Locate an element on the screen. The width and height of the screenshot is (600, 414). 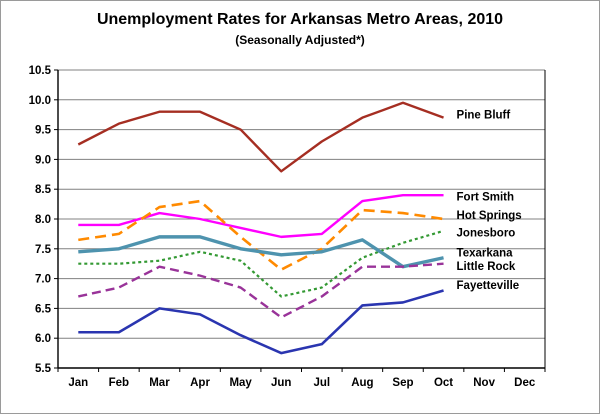
legend-label-jonesboro: Jonesboro is located at coordinates (486, 234).